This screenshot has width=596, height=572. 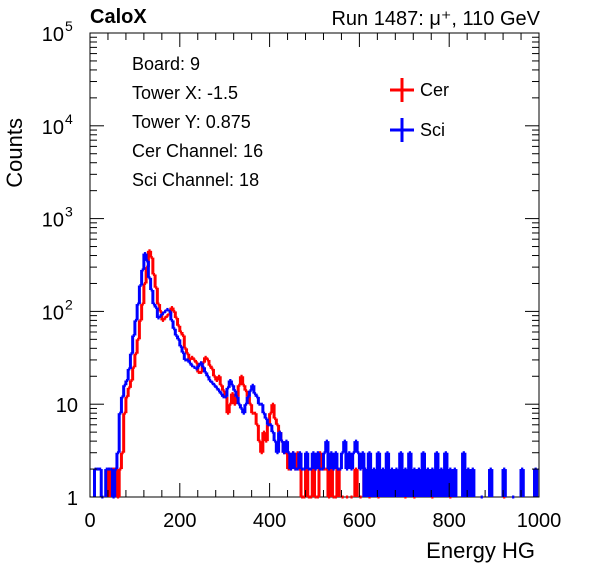 What do you see at coordinates (377, 19) in the screenshot?
I see `run-label: Run 1487:` at bounding box center [377, 19].